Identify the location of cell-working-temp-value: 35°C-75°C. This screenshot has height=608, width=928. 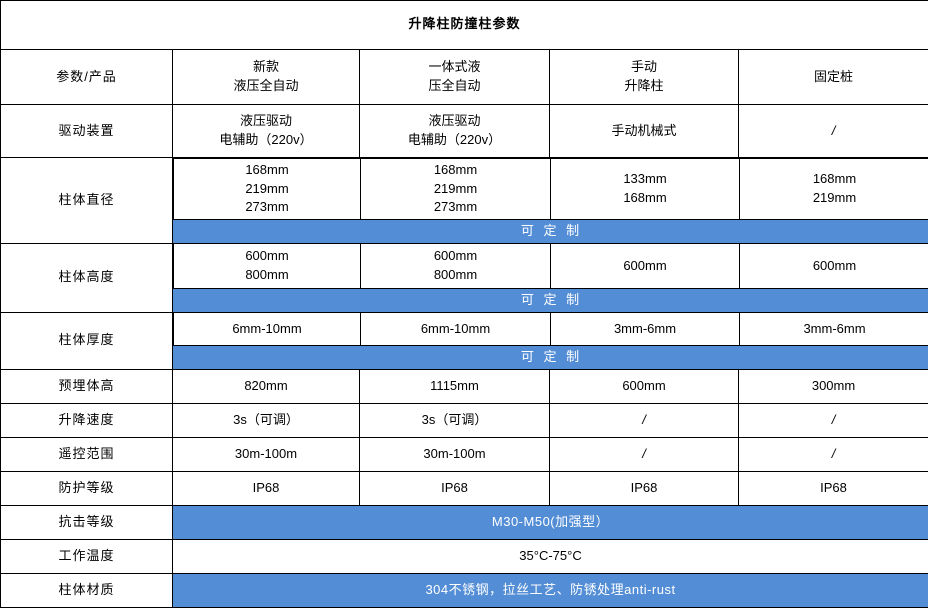
(550, 557).